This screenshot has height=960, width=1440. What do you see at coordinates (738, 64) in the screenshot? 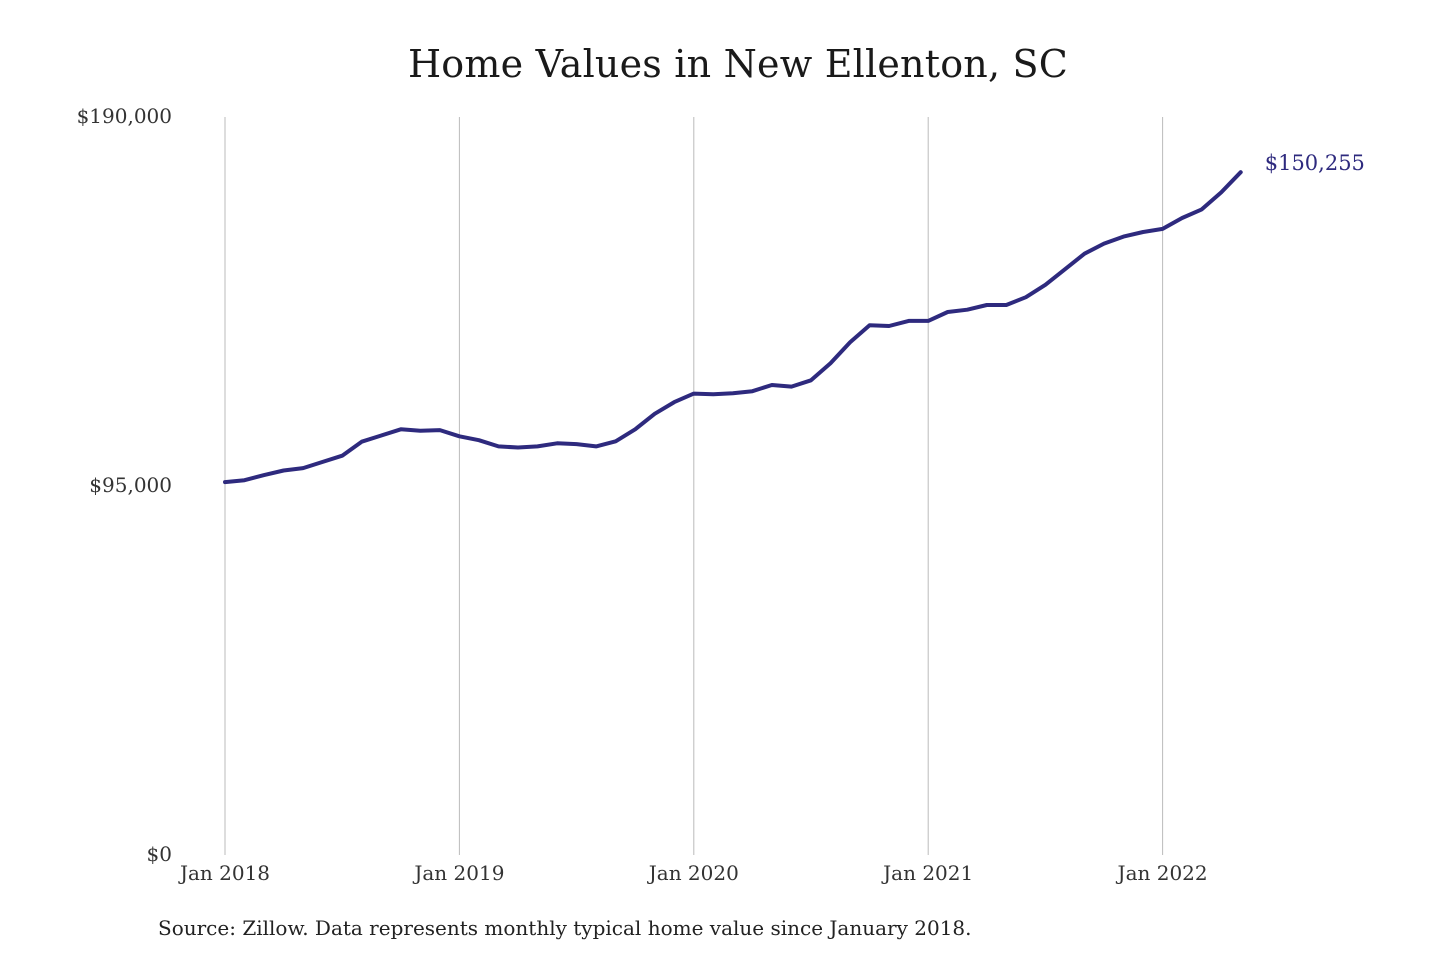
I see `chart-title: Home Values in New Ellenton, SC` at bounding box center [738, 64].